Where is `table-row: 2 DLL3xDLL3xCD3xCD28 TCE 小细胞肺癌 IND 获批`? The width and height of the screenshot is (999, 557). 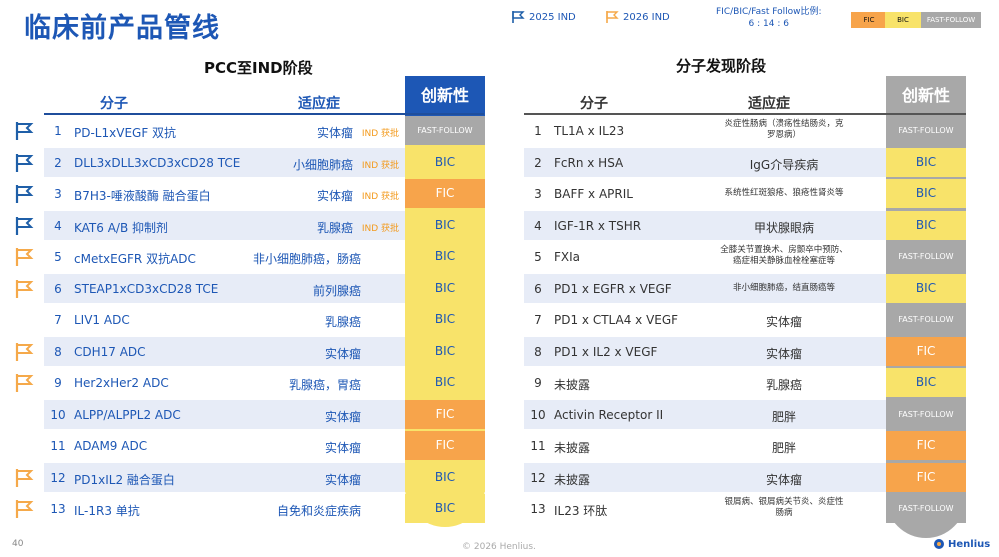
table-row: 2 DLL3xDLL3xCD3xCD28 TCE 小细胞肺癌 IND 获批 is located at coordinates (224, 162).